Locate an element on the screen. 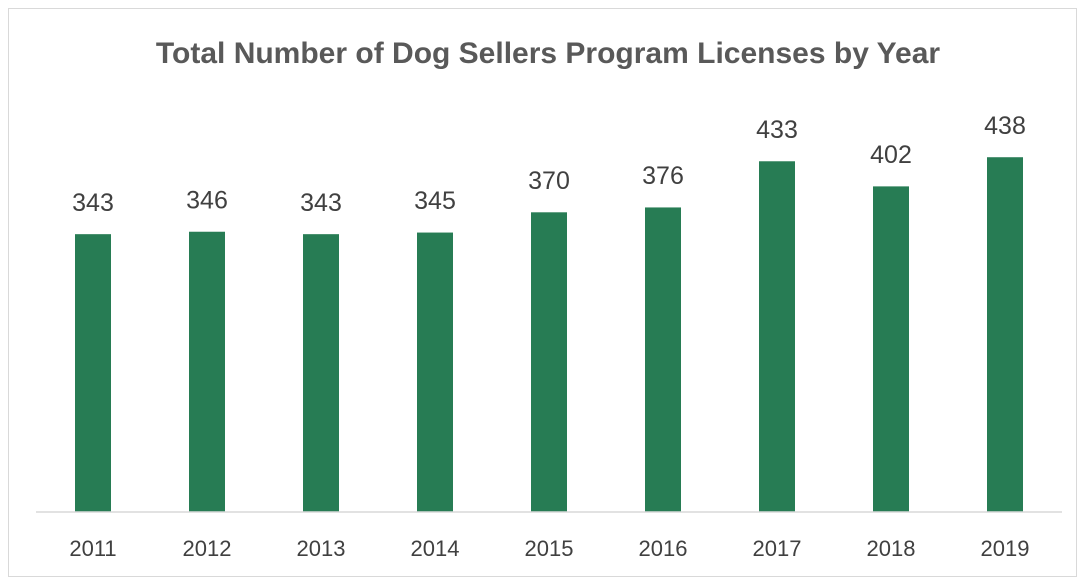  data-label: 402 is located at coordinates (891, 155).